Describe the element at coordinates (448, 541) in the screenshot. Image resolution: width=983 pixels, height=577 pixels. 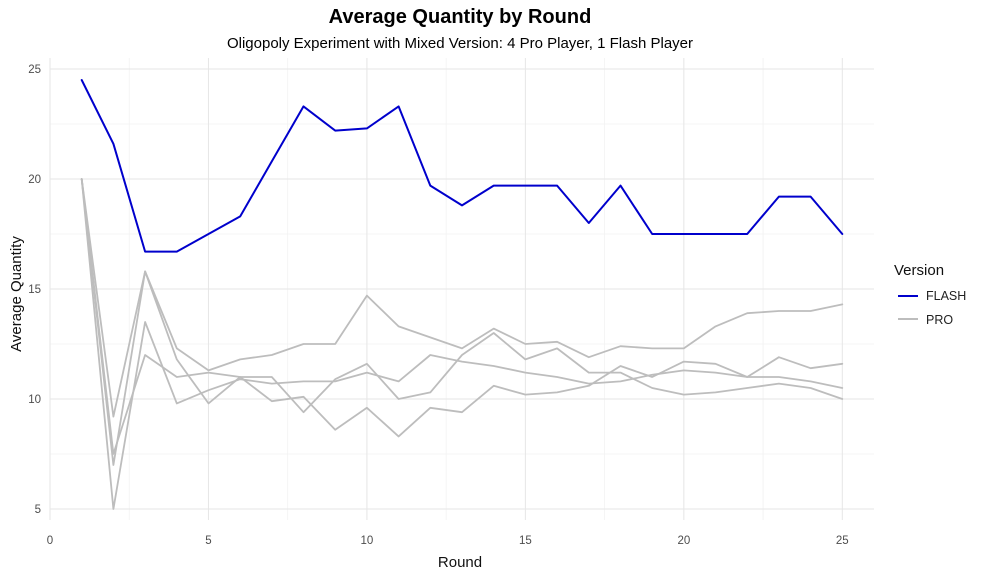
I see `x-axis-ticks: 0 5 10 15 20 25` at that location.